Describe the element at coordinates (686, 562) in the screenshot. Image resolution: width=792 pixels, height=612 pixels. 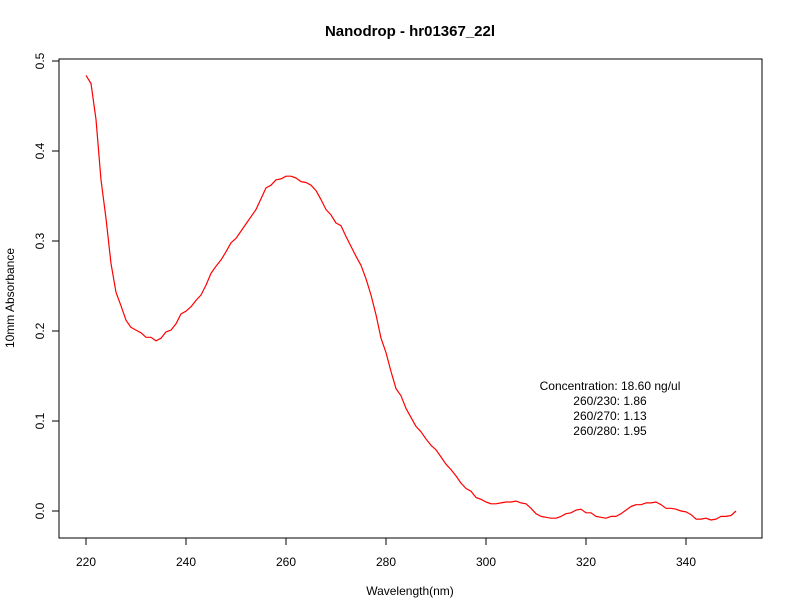
I see `x-tick-label: 340` at that location.